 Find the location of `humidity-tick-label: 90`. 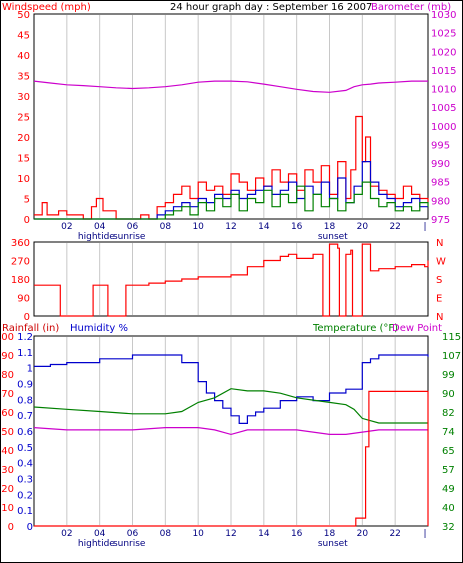

humidity-tick-label: 90 is located at coordinates (7, 356).